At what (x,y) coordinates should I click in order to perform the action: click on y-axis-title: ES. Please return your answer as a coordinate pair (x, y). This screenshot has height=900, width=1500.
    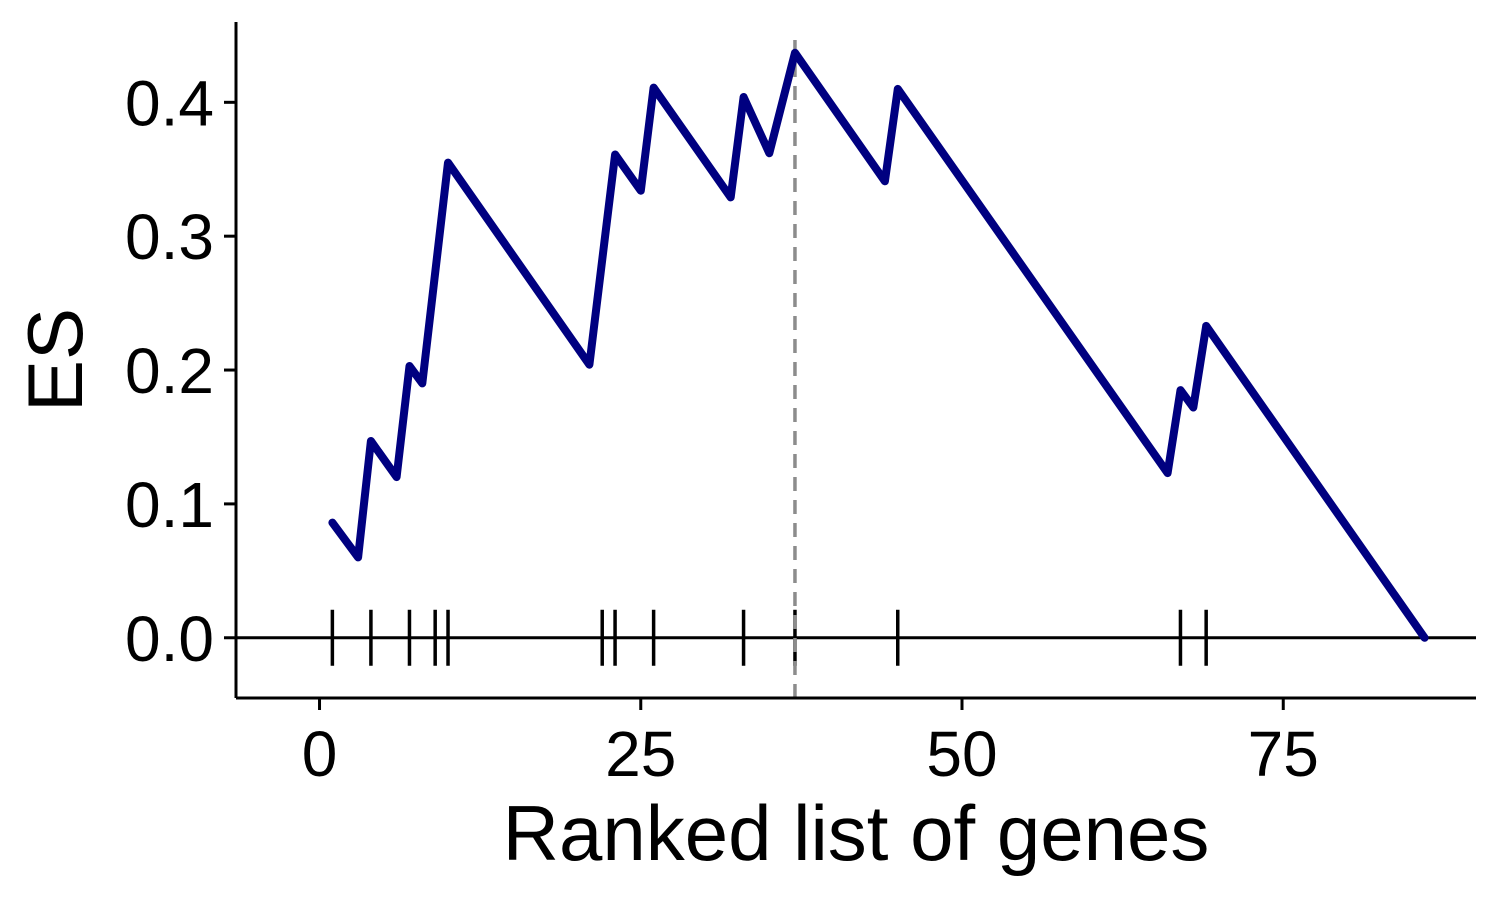
    Looking at the image, I should click on (55, 360).